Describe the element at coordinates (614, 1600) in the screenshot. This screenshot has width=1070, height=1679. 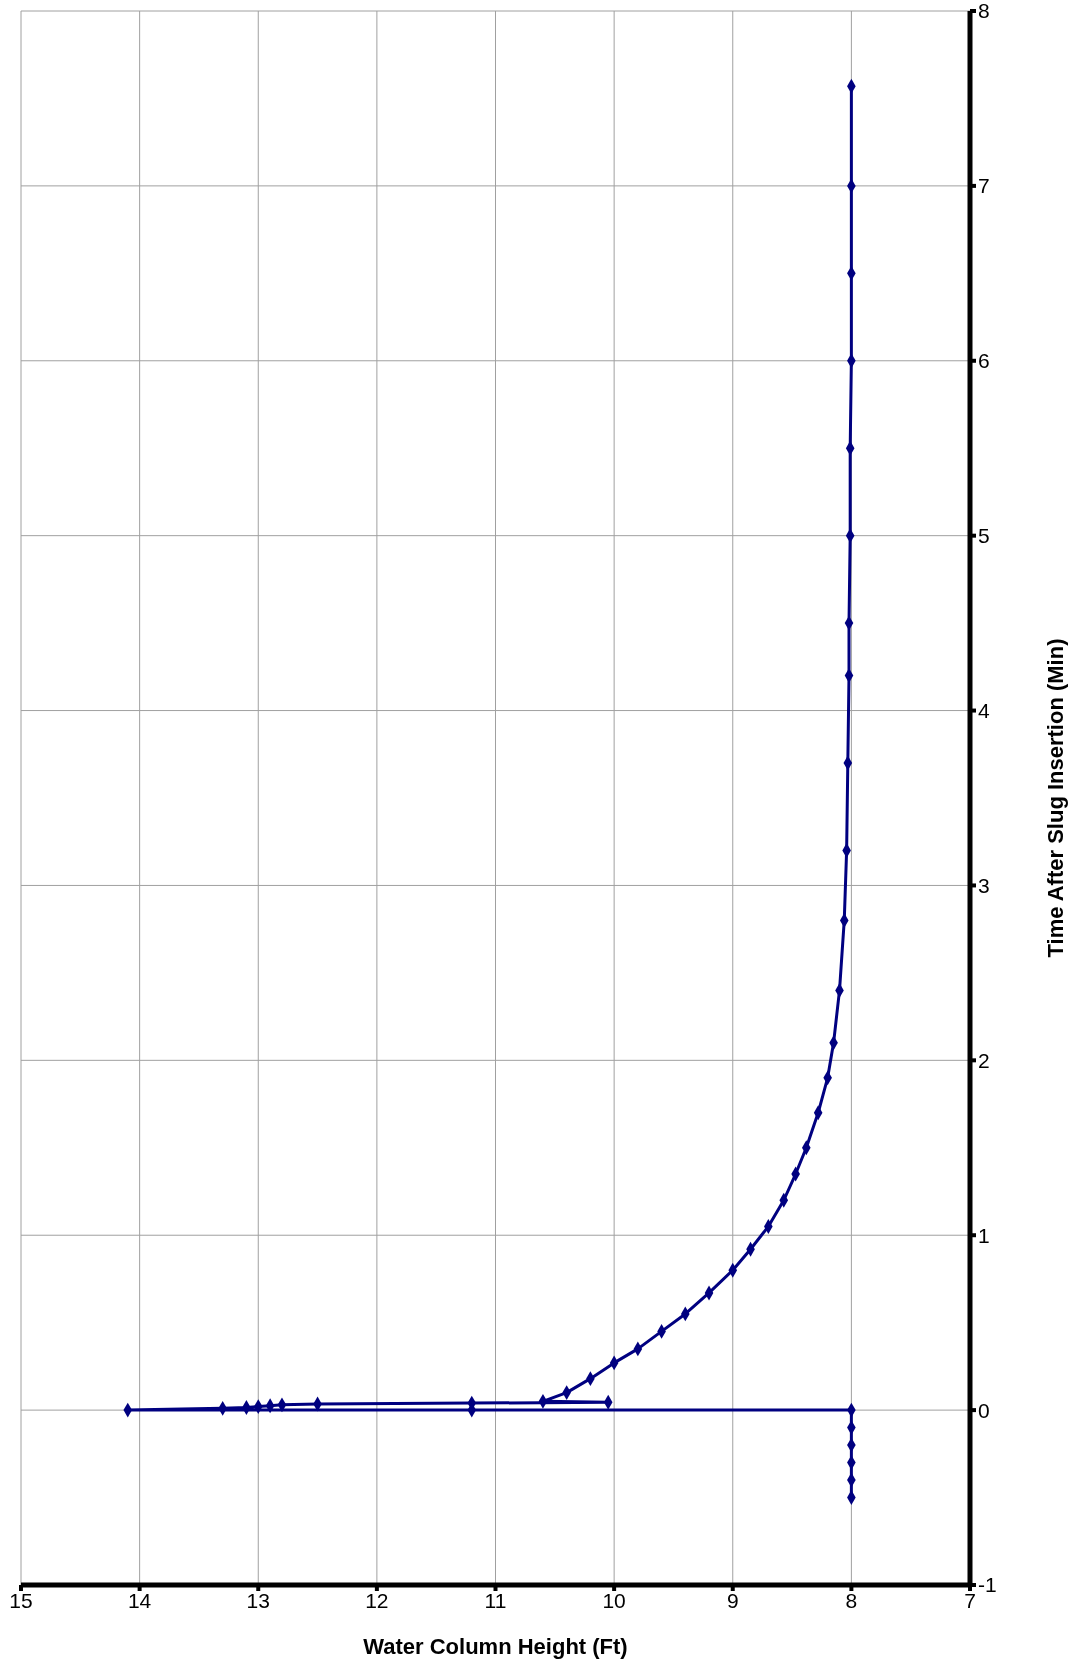
I see `x-tick-label: 10` at that location.